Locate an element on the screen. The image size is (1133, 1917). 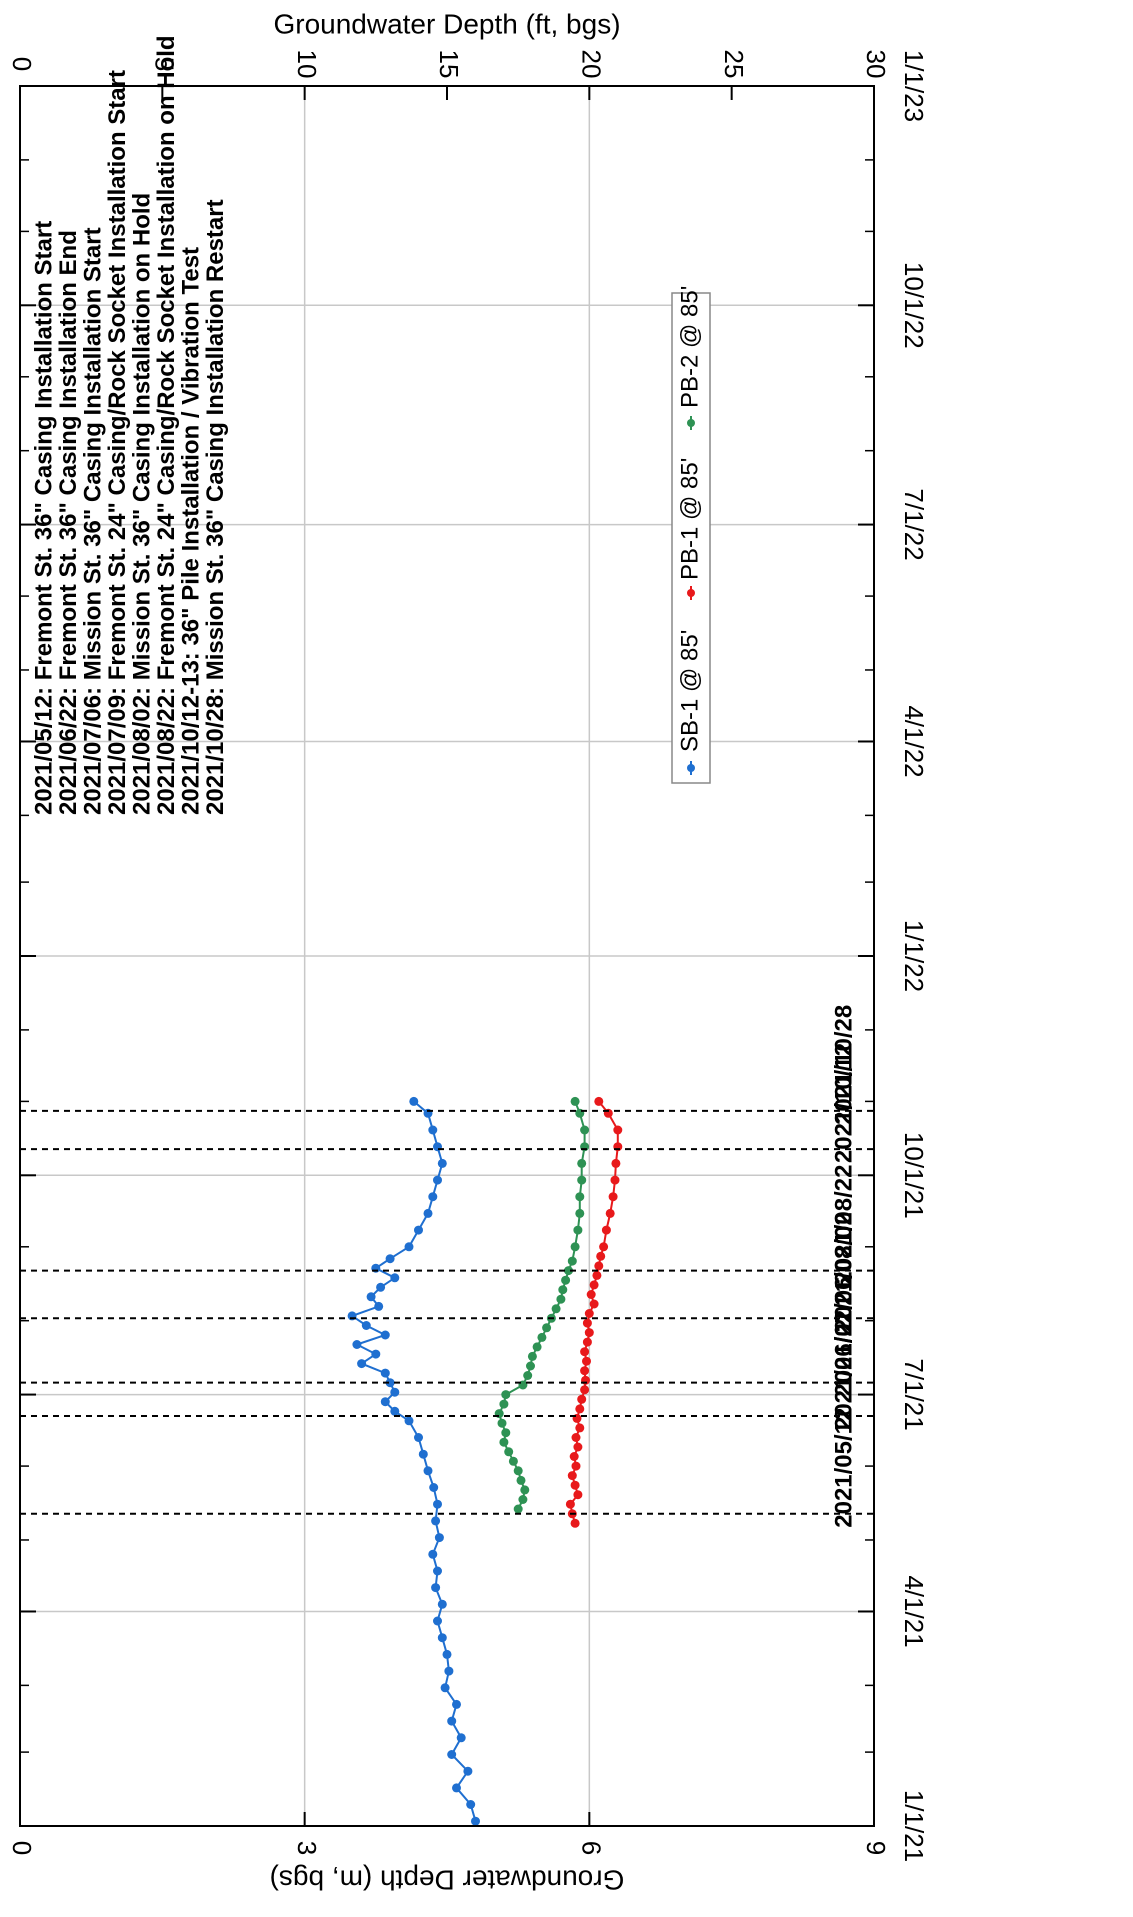
ft-tick-label: 10 is located at coordinates (307, 64).